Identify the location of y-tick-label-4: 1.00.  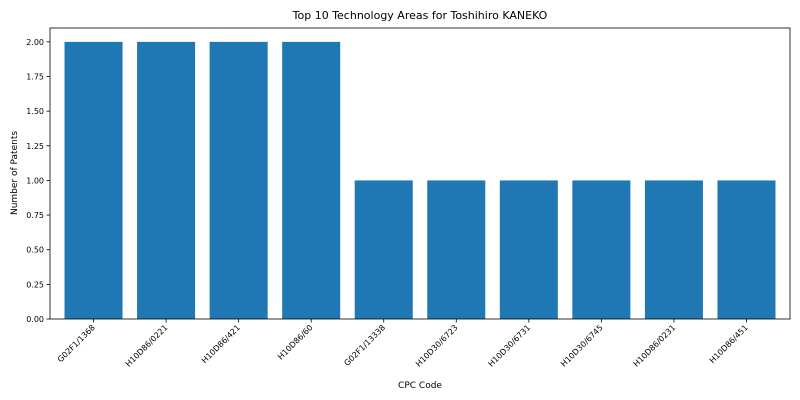
(35, 180).